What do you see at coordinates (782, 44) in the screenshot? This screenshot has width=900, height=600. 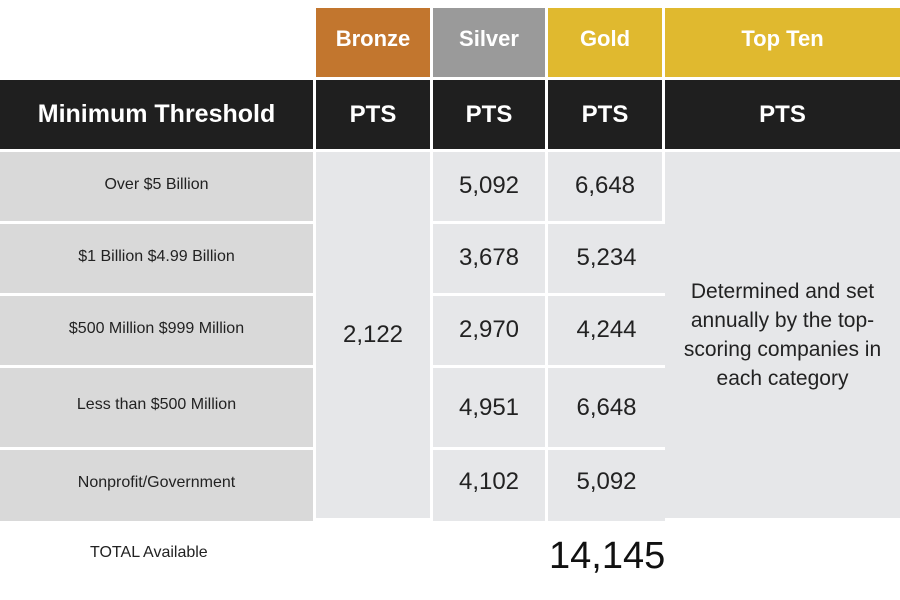 I see `tier-top-ten: Top Ten` at bounding box center [782, 44].